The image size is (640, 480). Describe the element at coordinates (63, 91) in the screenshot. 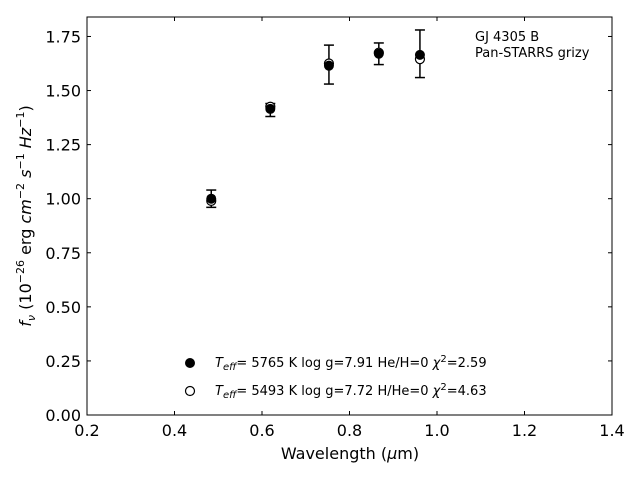

I see `y-tick-label: 1.50` at that location.